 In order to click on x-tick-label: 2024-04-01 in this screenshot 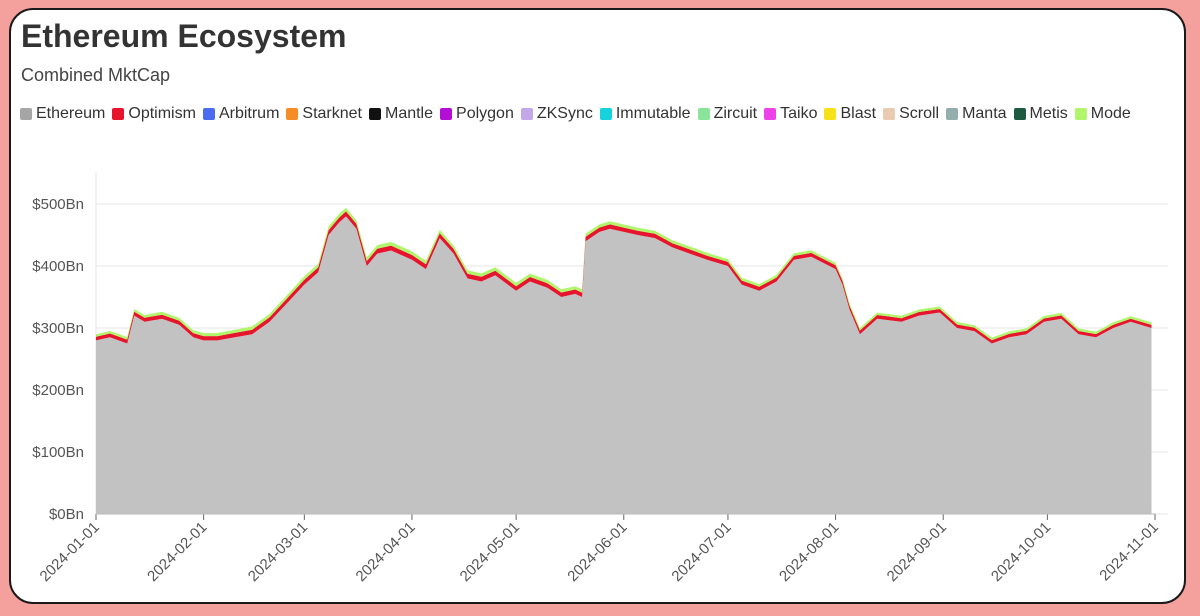, I will do `click(386, 552)`.